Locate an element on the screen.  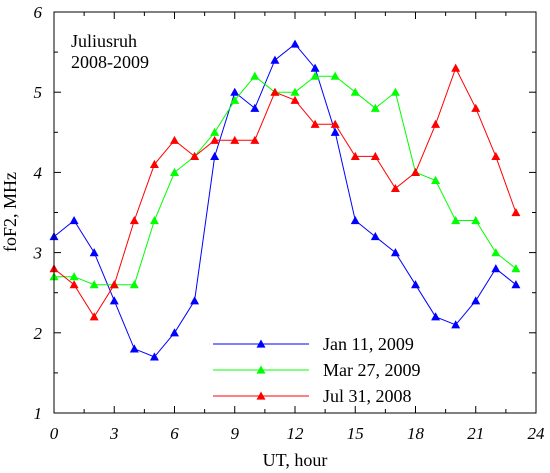
x-tick-label-3: 9 is located at coordinates (235, 433).